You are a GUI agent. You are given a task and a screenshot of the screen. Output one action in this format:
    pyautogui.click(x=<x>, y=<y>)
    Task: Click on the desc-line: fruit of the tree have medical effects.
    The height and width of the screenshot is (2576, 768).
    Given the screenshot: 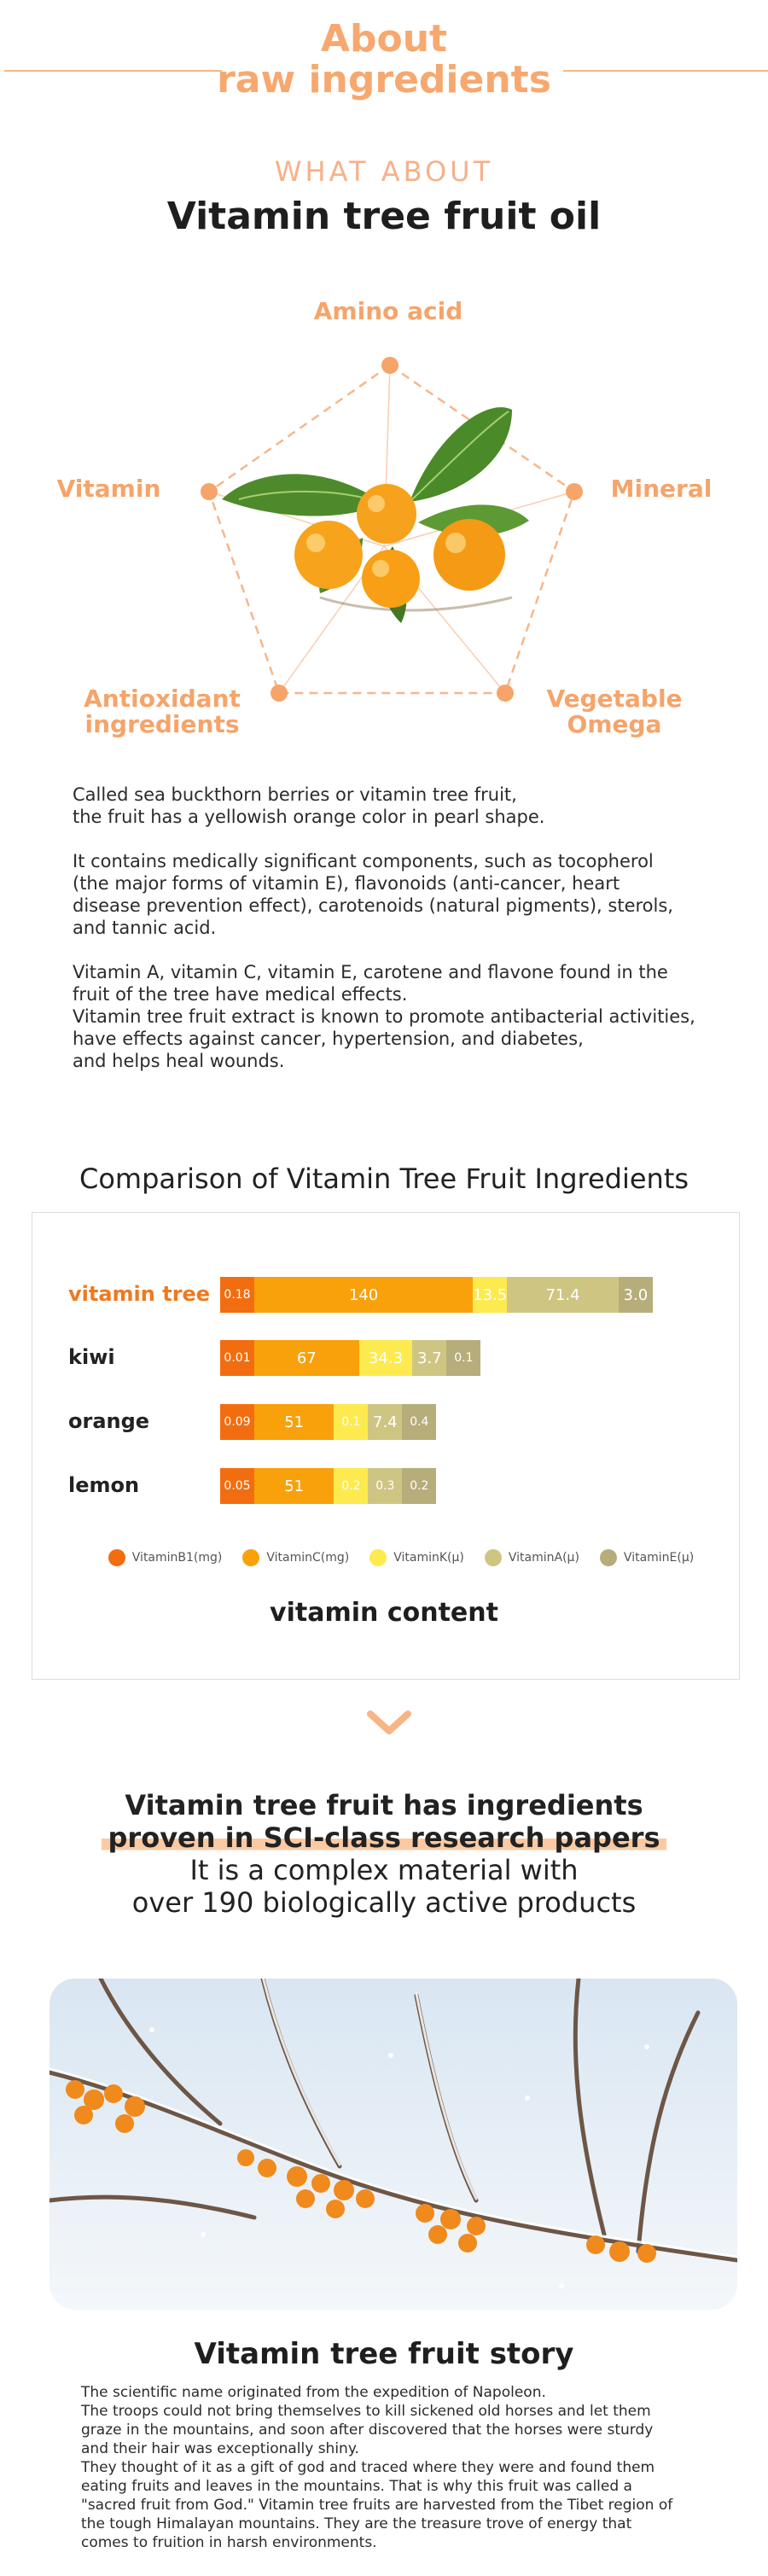 What is the action you would take?
    pyautogui.click(x=241, y=994)
    